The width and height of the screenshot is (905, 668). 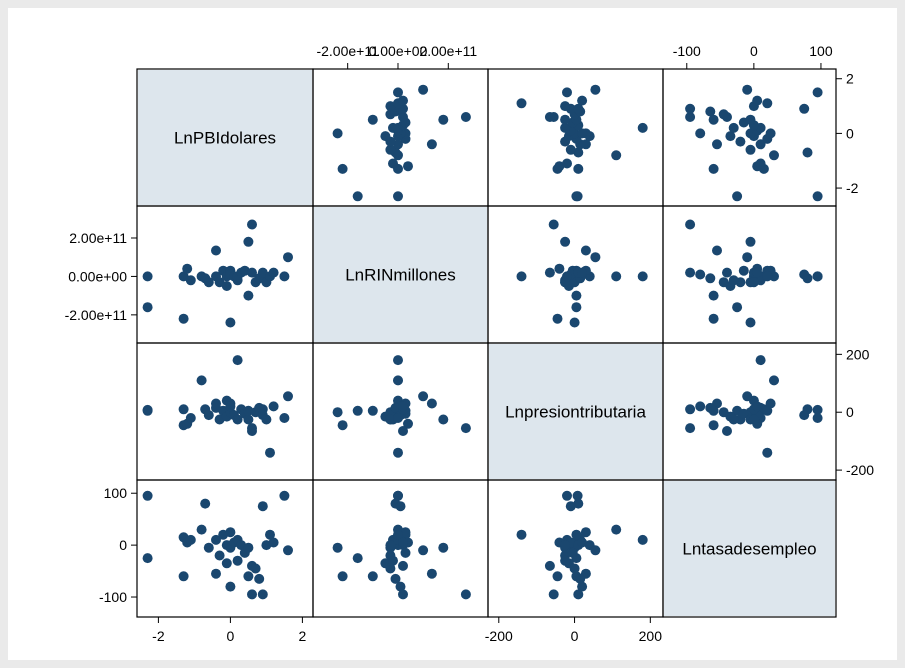 I want to click on point-r4-c2-obs18, so click(x=400, y=586).